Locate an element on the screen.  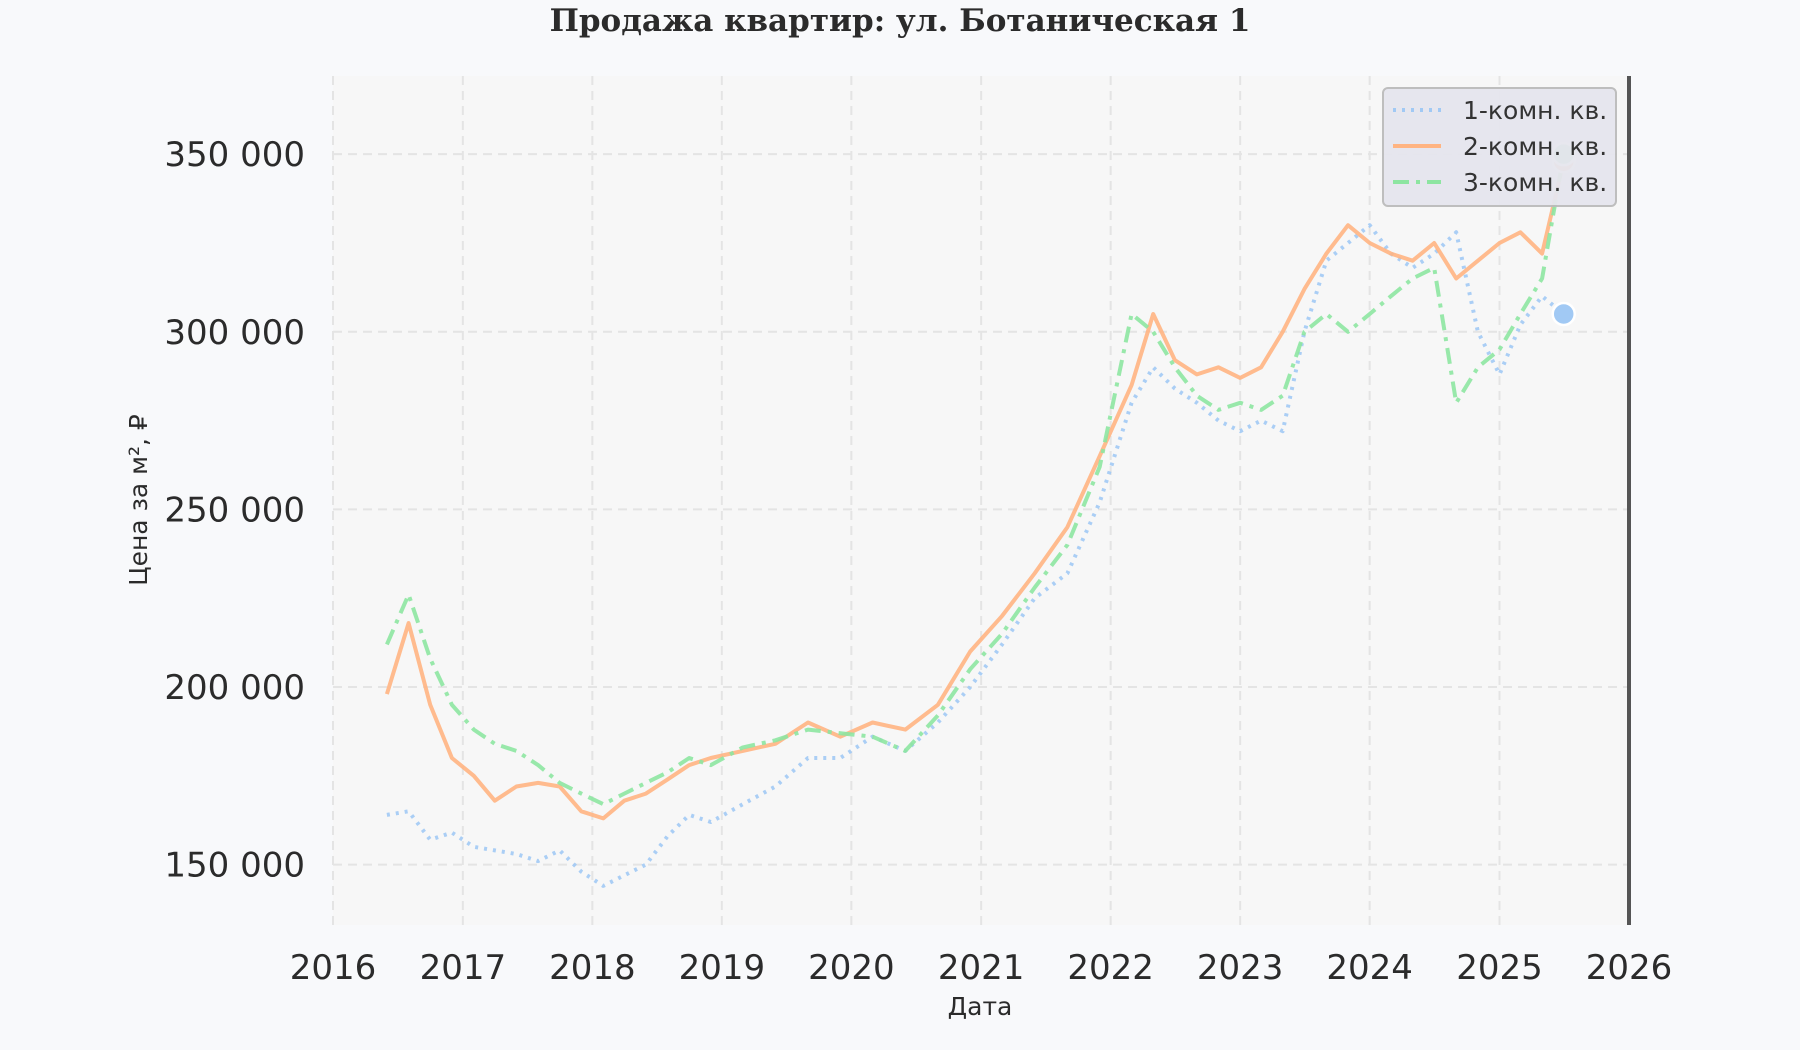
x-axis-title: Дата is located at coordinates (980, 1006).